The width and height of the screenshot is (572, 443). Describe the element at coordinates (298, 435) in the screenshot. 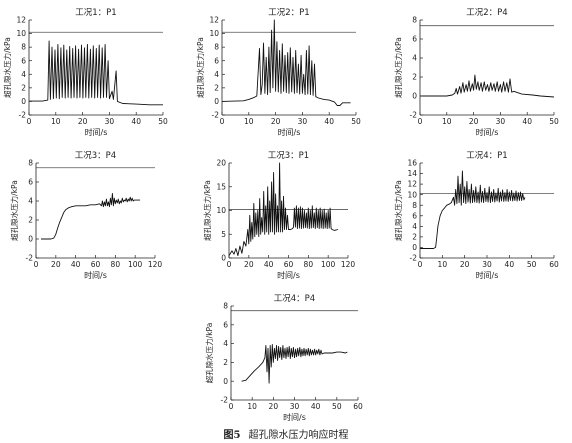

I see `figure-caption-text: 超孔隙水压力响应时程` at that location.